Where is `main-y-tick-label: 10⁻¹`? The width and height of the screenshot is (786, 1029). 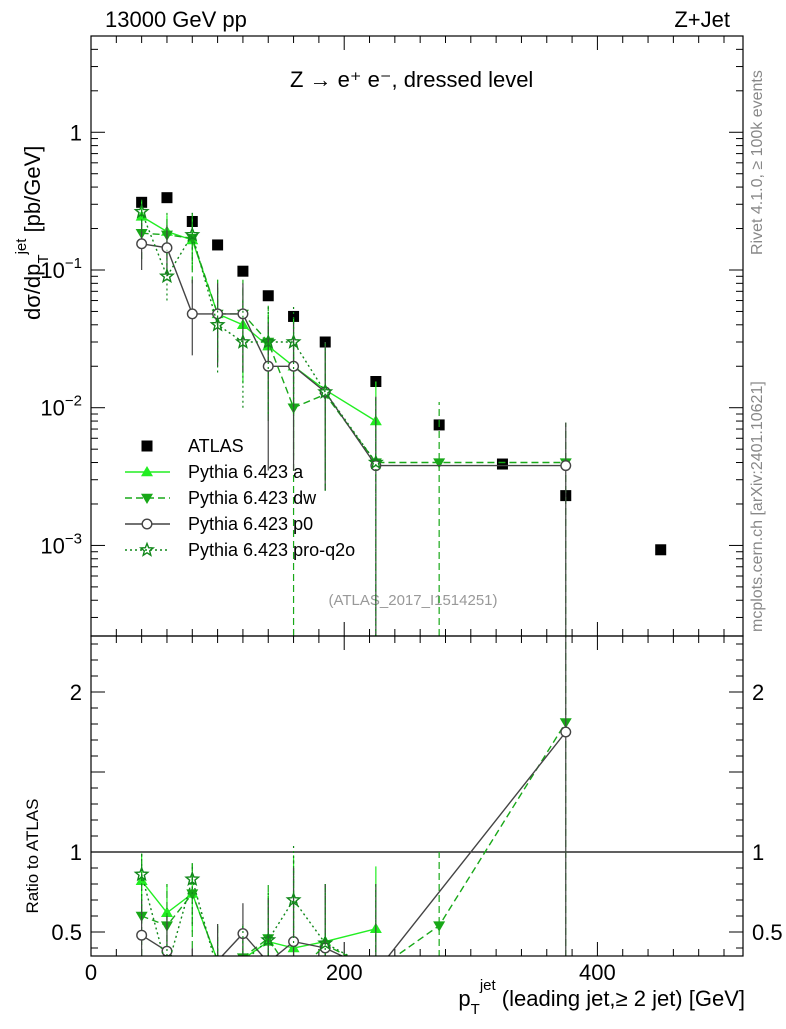 main-y-tick-label: 10⁻¹ is located at coordinates (61, 269).